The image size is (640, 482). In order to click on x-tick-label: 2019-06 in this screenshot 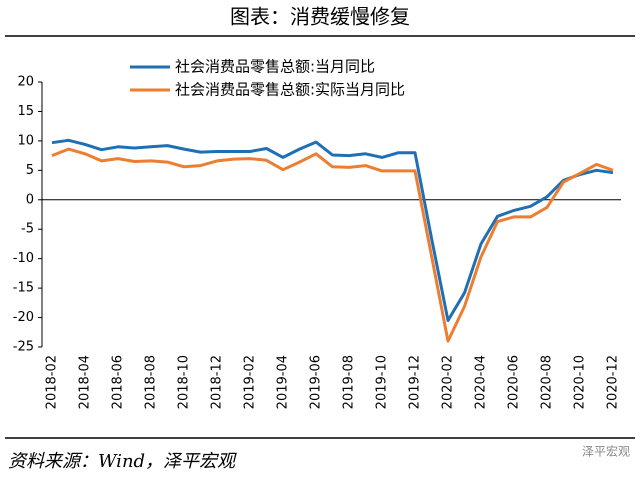, I will do `click(316, 382)`.